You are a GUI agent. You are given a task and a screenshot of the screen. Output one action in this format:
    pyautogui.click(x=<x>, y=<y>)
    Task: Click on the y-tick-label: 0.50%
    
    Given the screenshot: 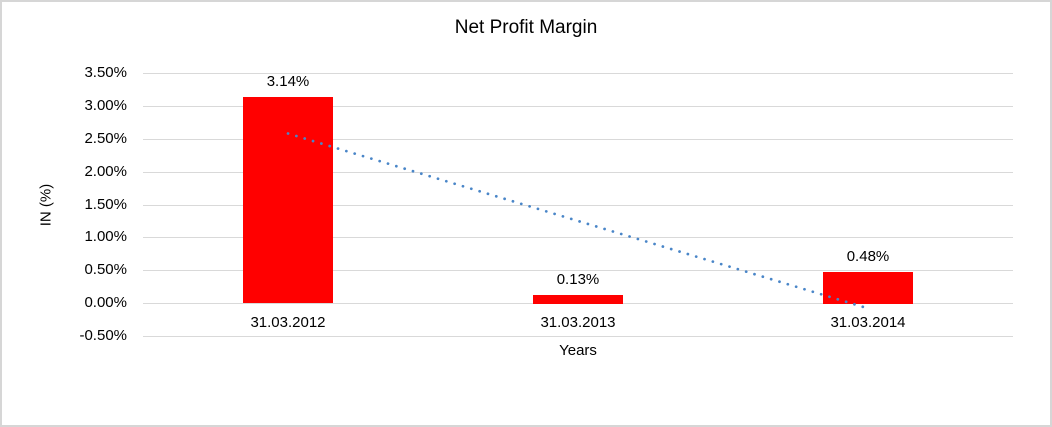 What is the action you would take?
    pyautogui.click(x=105, y=269)
    